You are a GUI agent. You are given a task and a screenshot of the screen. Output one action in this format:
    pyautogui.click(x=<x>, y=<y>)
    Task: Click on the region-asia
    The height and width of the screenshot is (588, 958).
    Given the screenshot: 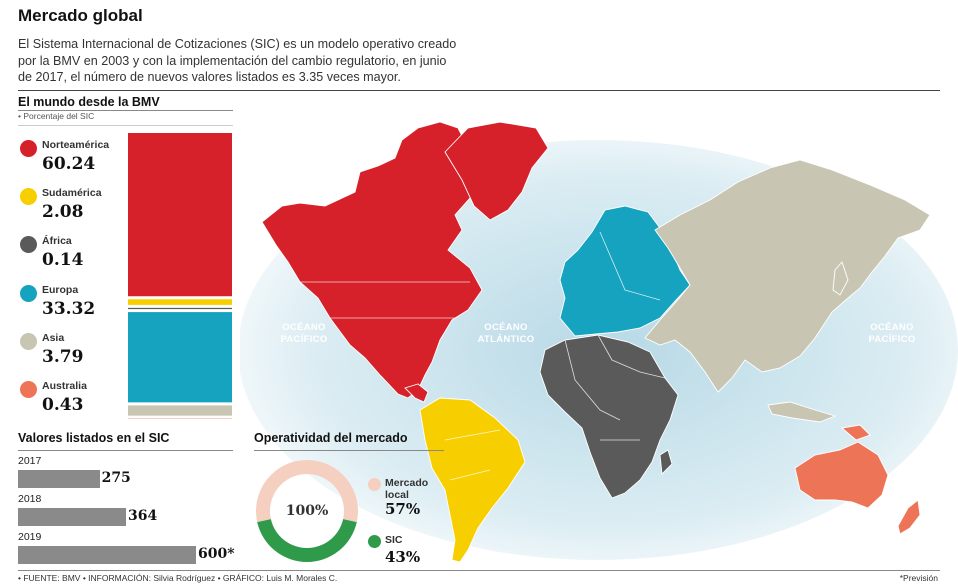 What is the action you would take?
    pyautogui.click(x=787, y=276)
    